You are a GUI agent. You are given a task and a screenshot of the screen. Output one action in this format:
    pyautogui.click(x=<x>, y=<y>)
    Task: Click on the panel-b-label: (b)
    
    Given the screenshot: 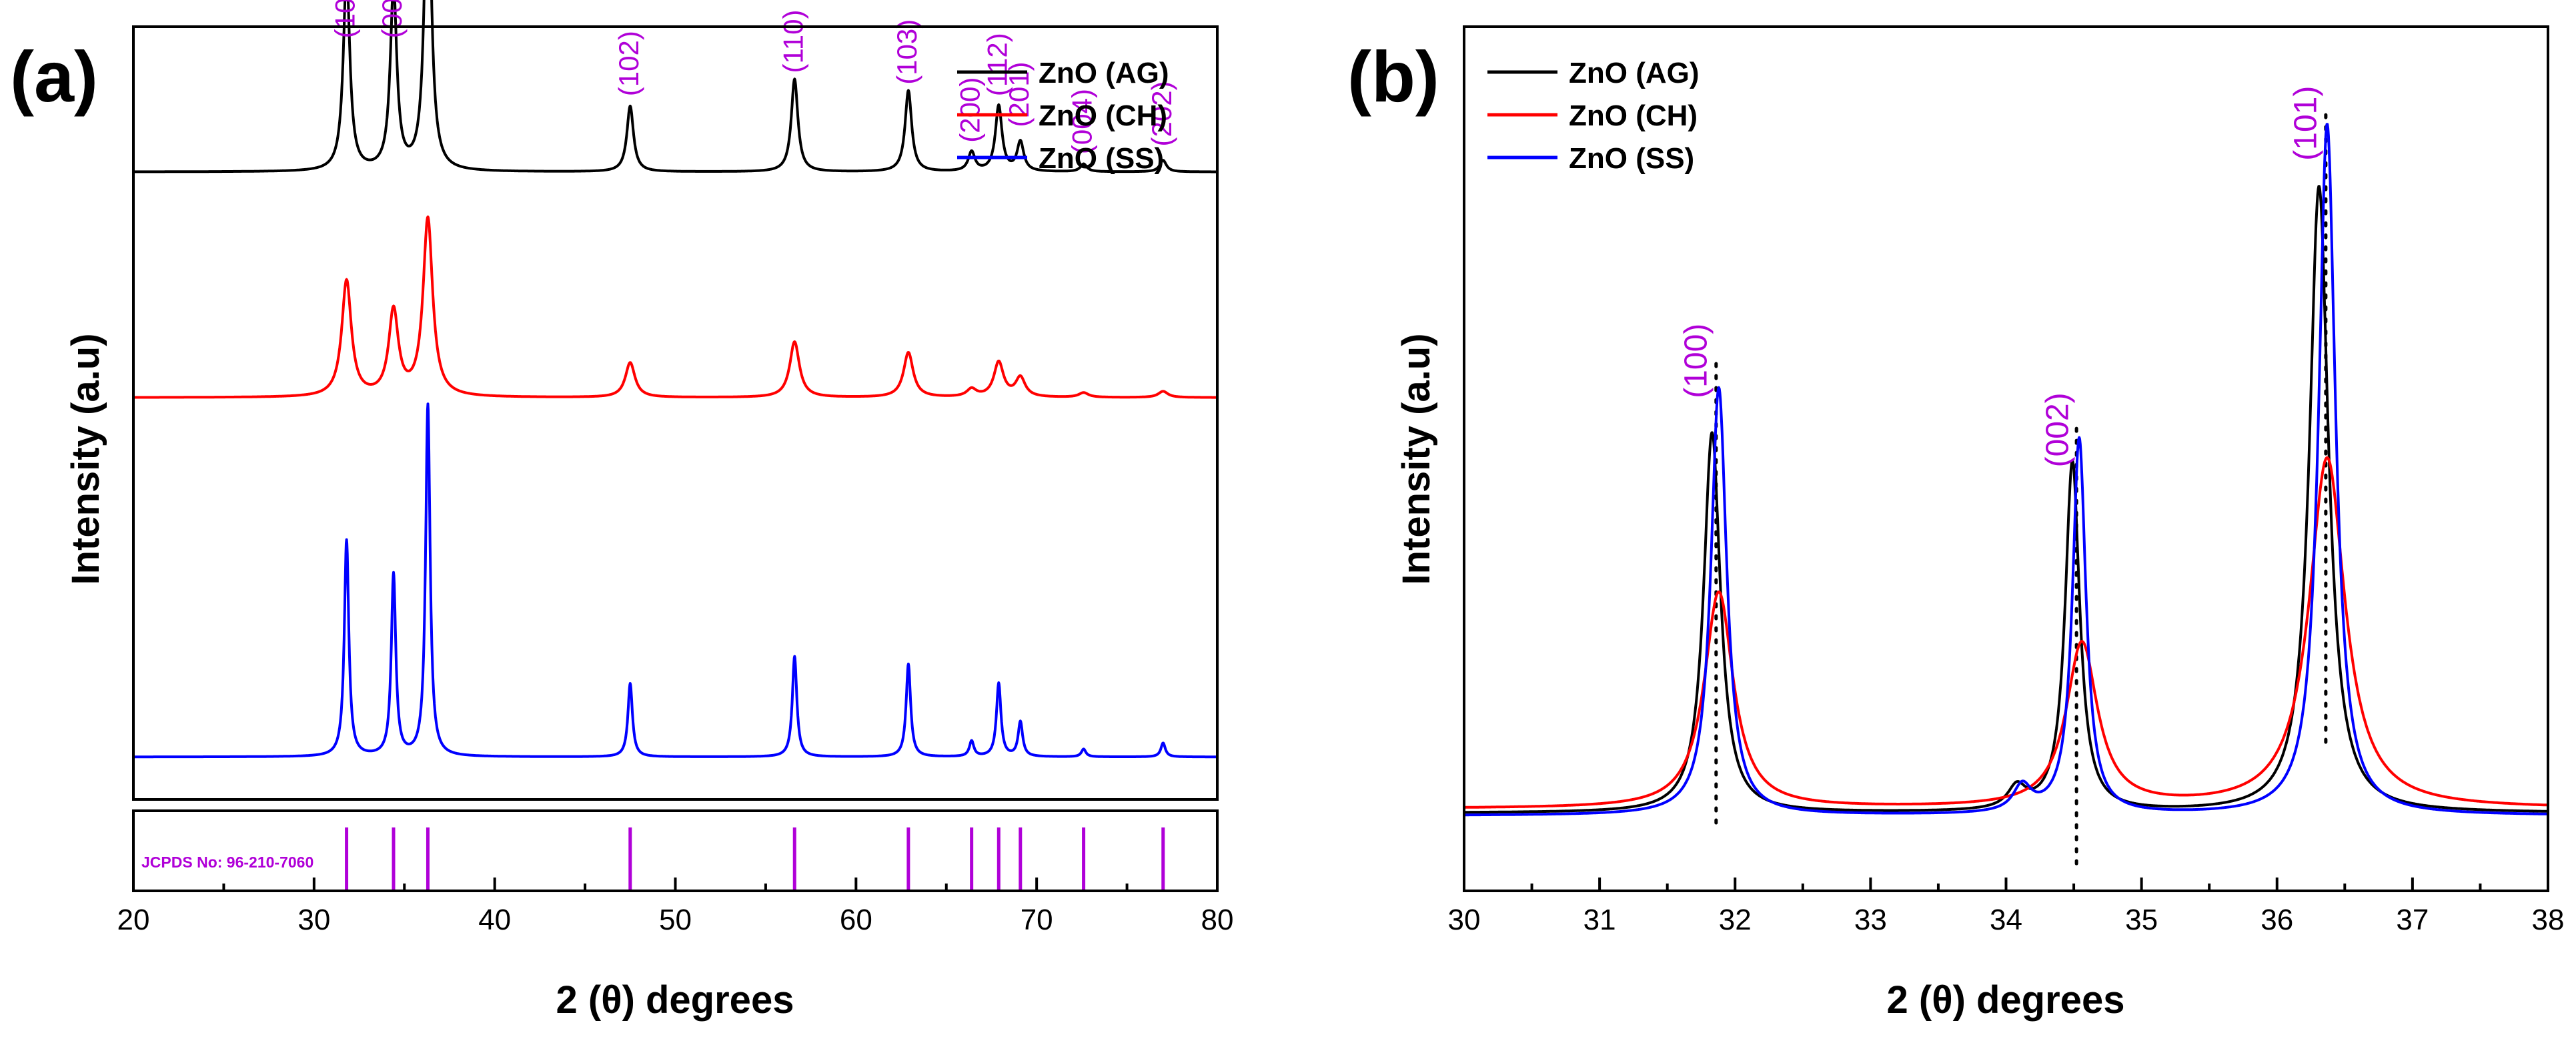 What is the action you would take?
    pyautogui.click(x=1393, y=76)
    